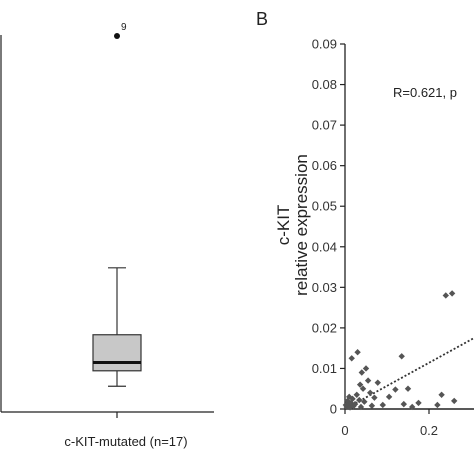 Image resolution: width=474 pixels, height=474 pixels. What do you see at coordinates (324, 44) in the screenshot?
I see `y-tick-label: 0.09` at bounding box center [324, 44].